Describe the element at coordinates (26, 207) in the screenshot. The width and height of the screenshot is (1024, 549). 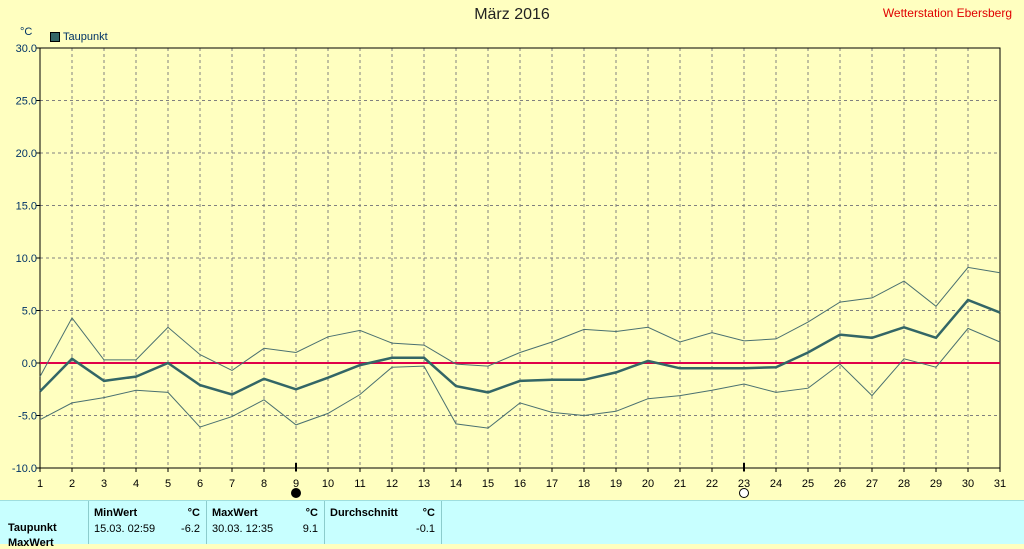
I see `y-tick-label: 15.0` at that location.